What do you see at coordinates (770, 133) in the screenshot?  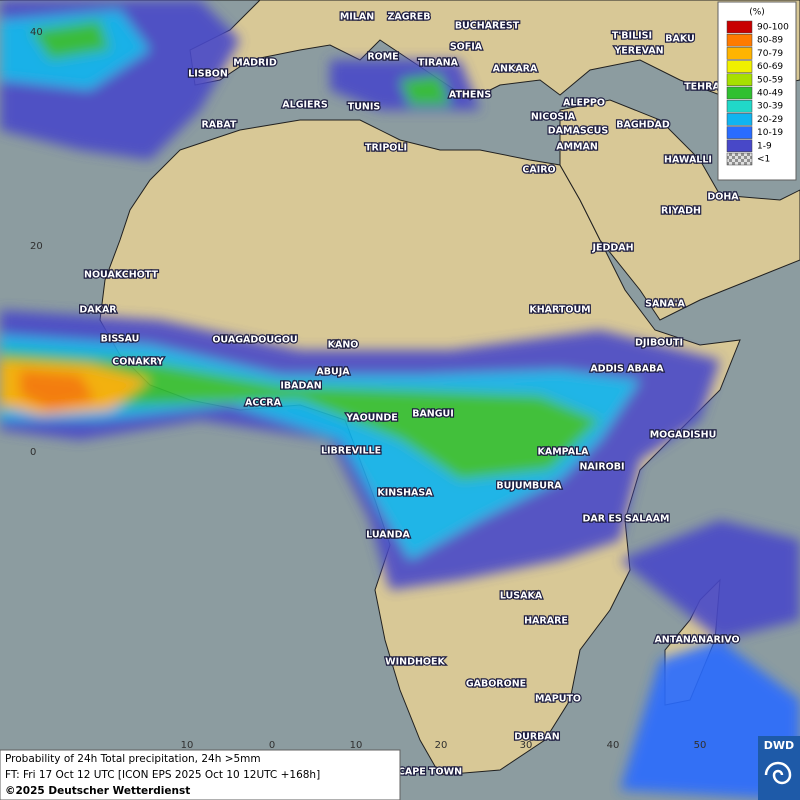 I see `legend-label: 10-19` at bounding box center [770, 133].